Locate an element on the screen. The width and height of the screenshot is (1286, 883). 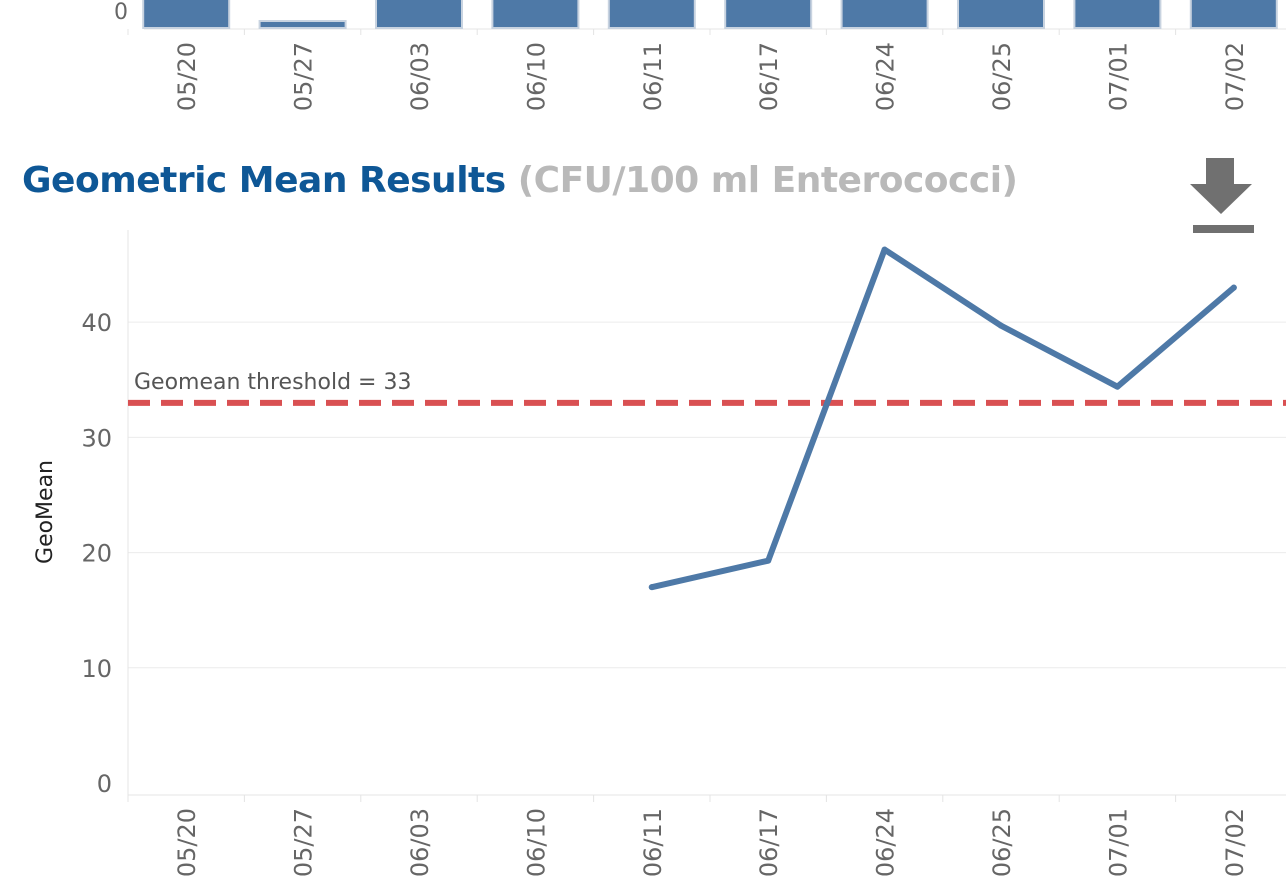
x-tick-label: 06/11 is located at coordinates (653, 842).